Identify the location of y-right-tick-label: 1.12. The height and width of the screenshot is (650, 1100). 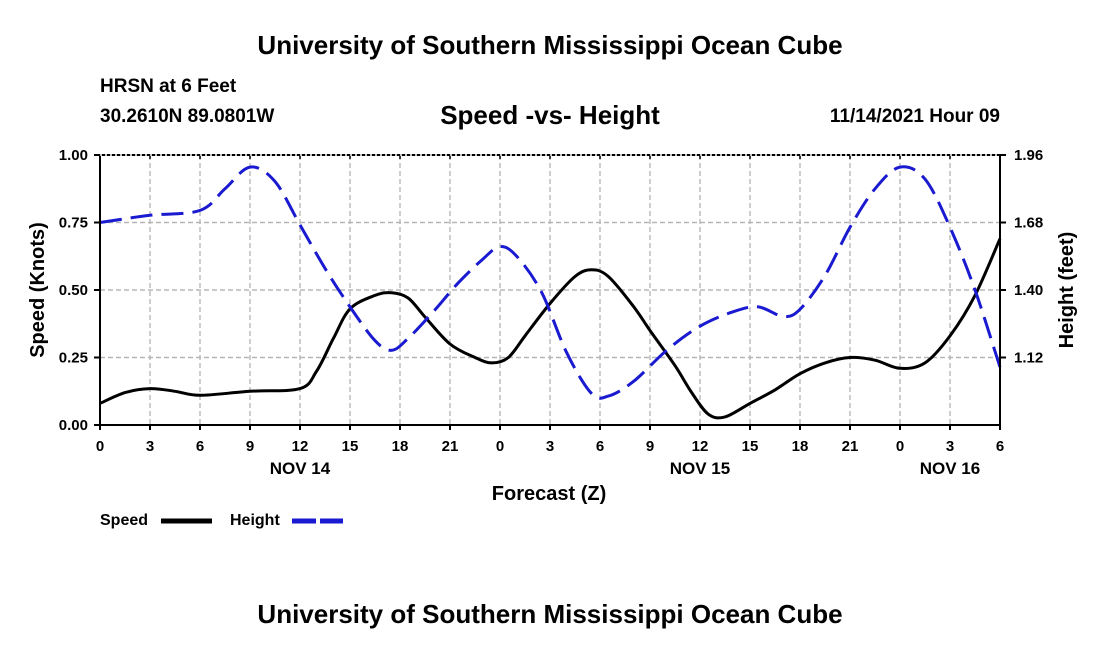
(1028, 358).